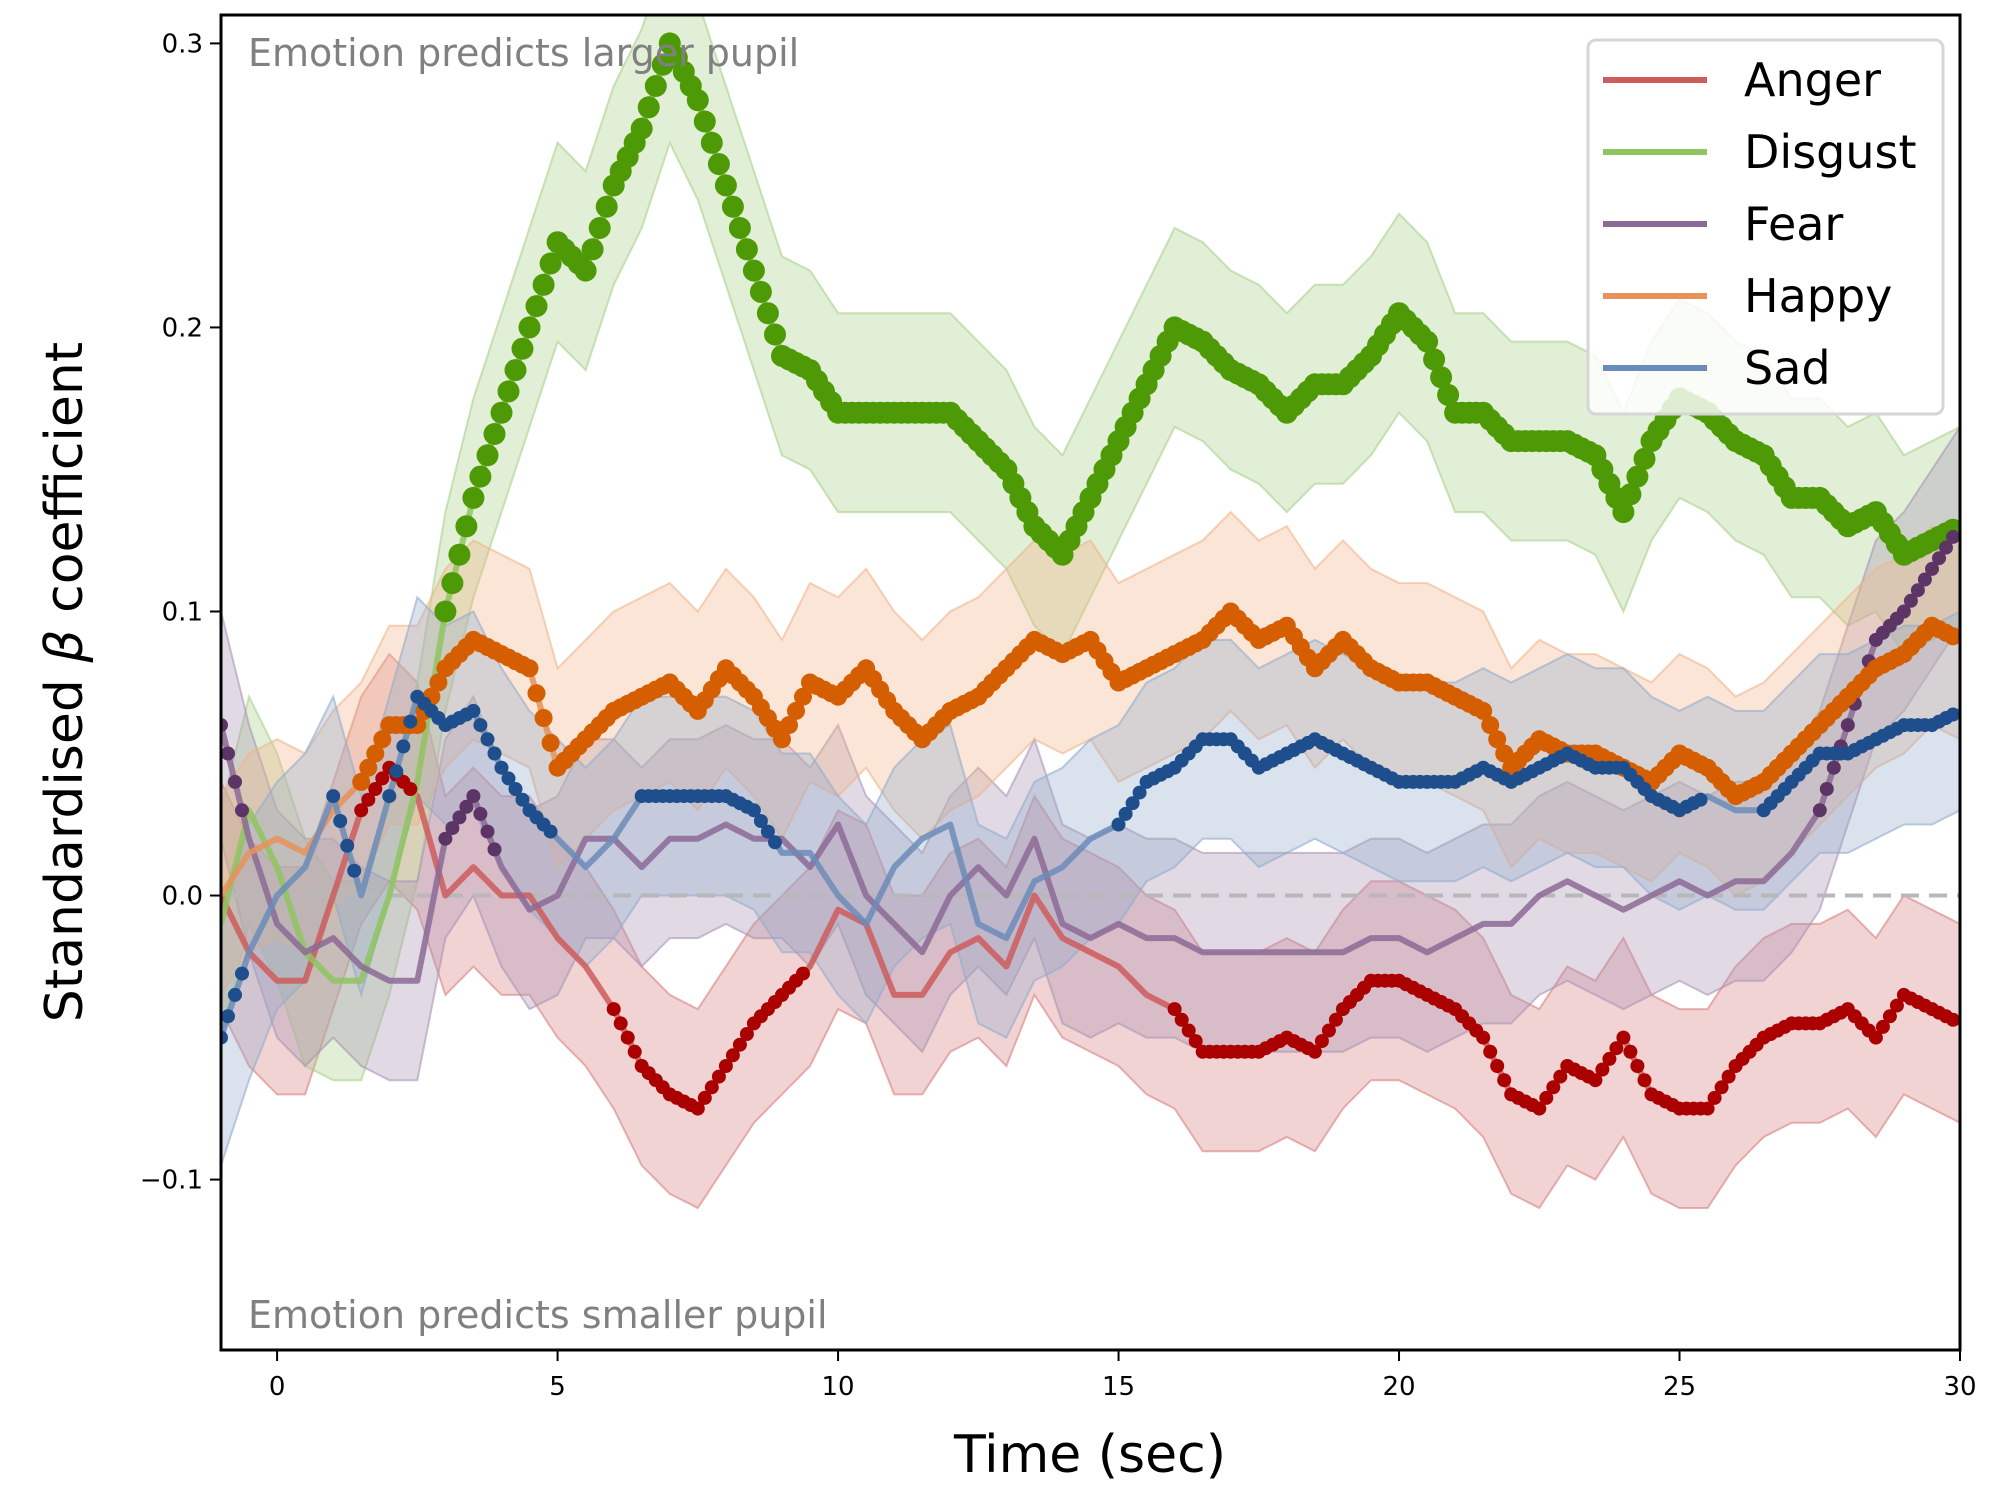 This screenshot has height=1500, width=2000. What do you see at coordinates (182, 897) in the screenshot?
I see `y-tick-label: 0.0` at bounding box center [182, 897].